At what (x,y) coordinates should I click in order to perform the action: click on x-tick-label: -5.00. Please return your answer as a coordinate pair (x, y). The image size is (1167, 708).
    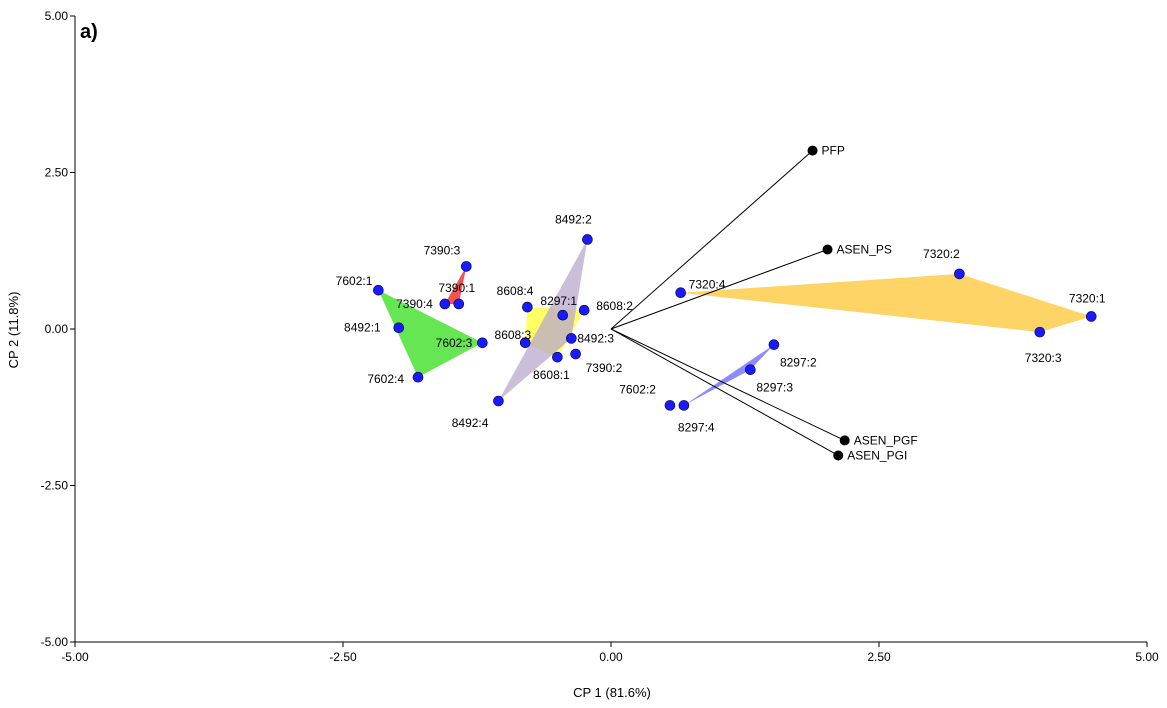
    Looking at the image, I should click on (75, 657).